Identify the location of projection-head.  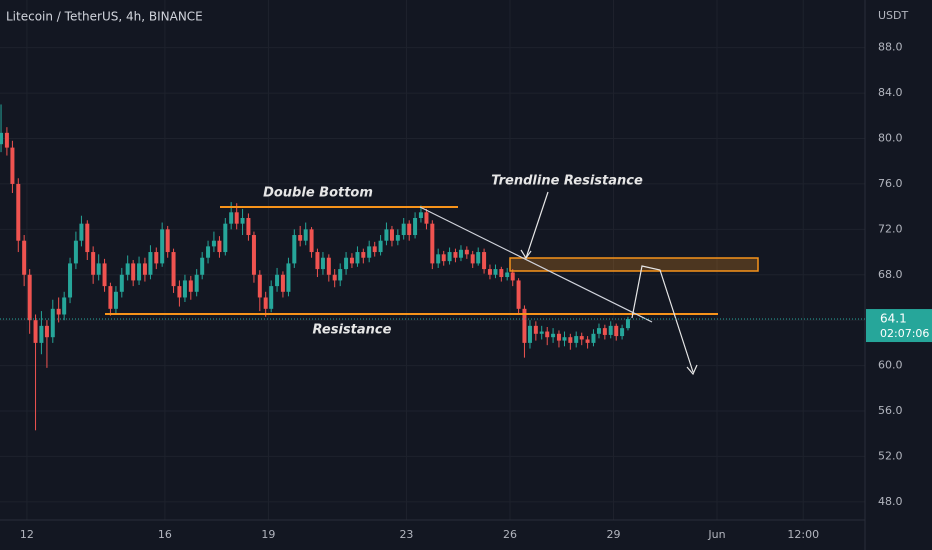
(692, 370).